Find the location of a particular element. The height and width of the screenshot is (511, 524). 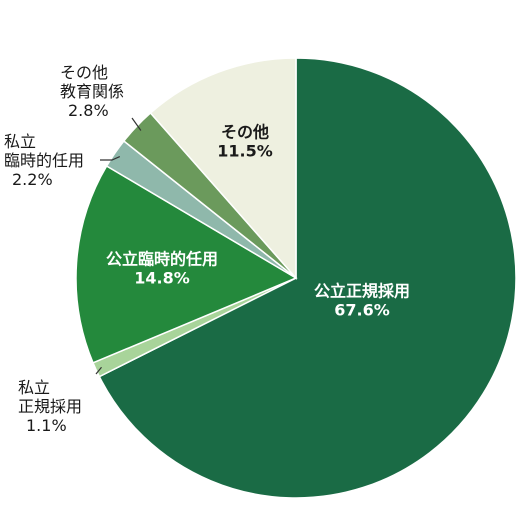

slice-label-3: 私立臨時的任用 2.2% is located at coordinates (44, 160).